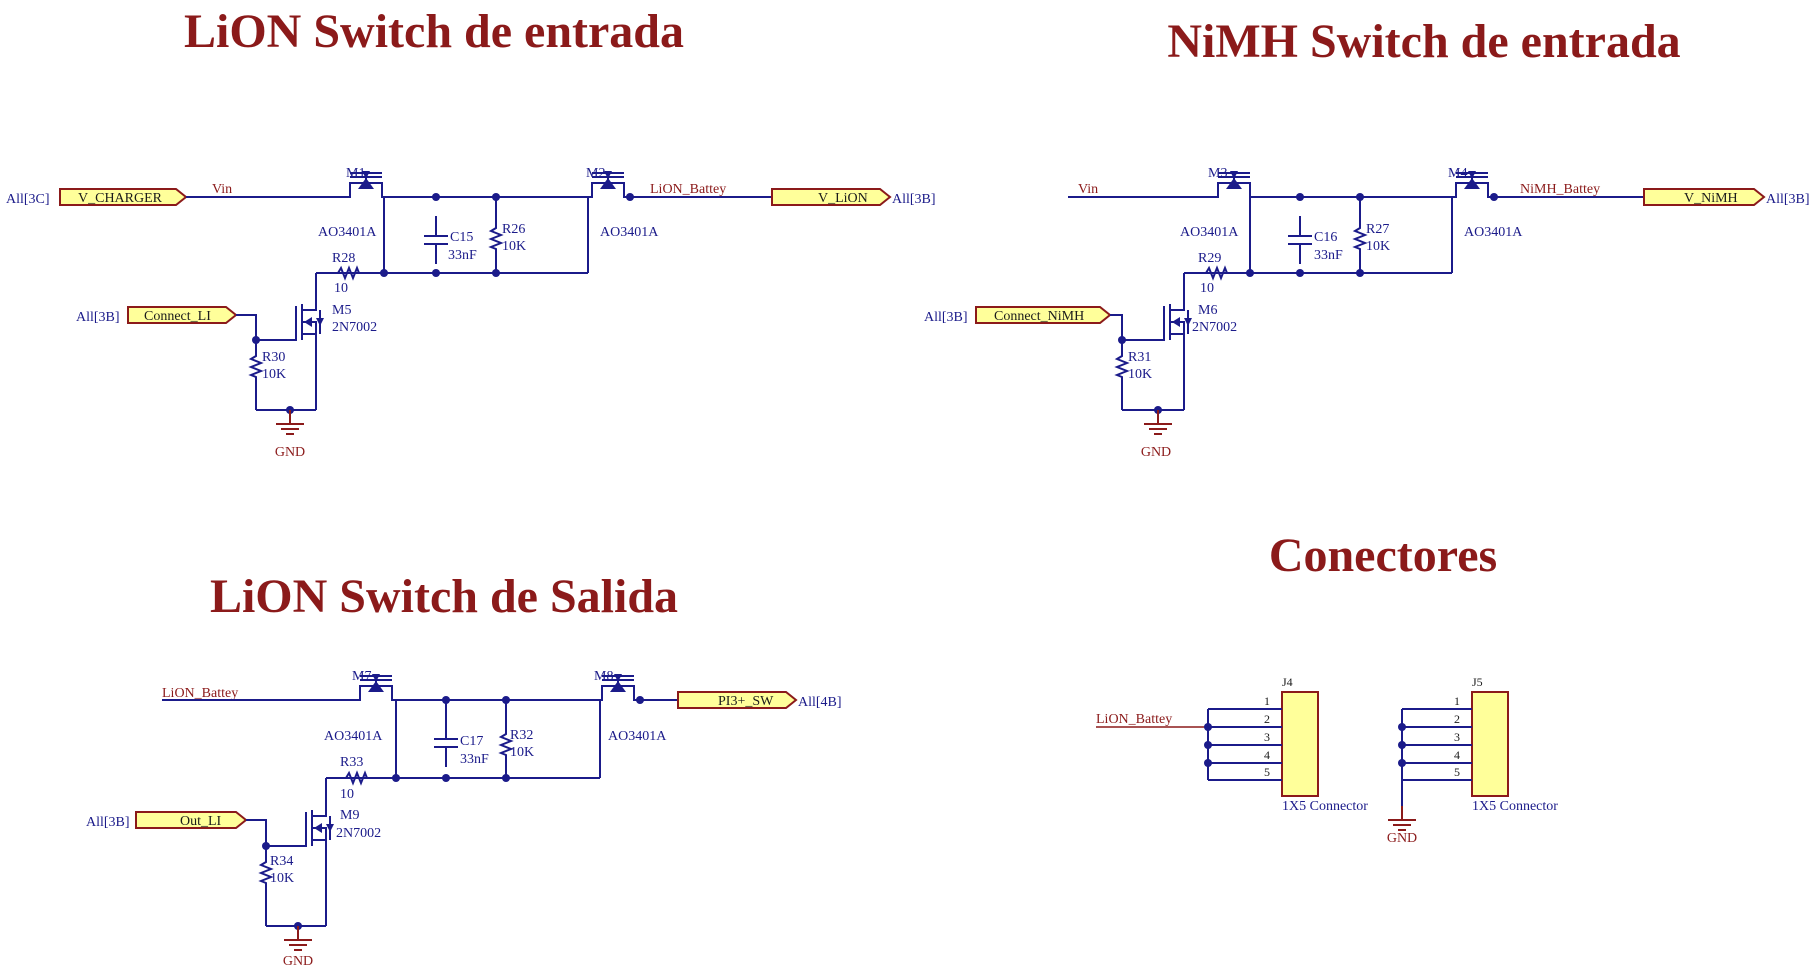  I want to click on m3-part: AO3401A, so click(1209, 232).